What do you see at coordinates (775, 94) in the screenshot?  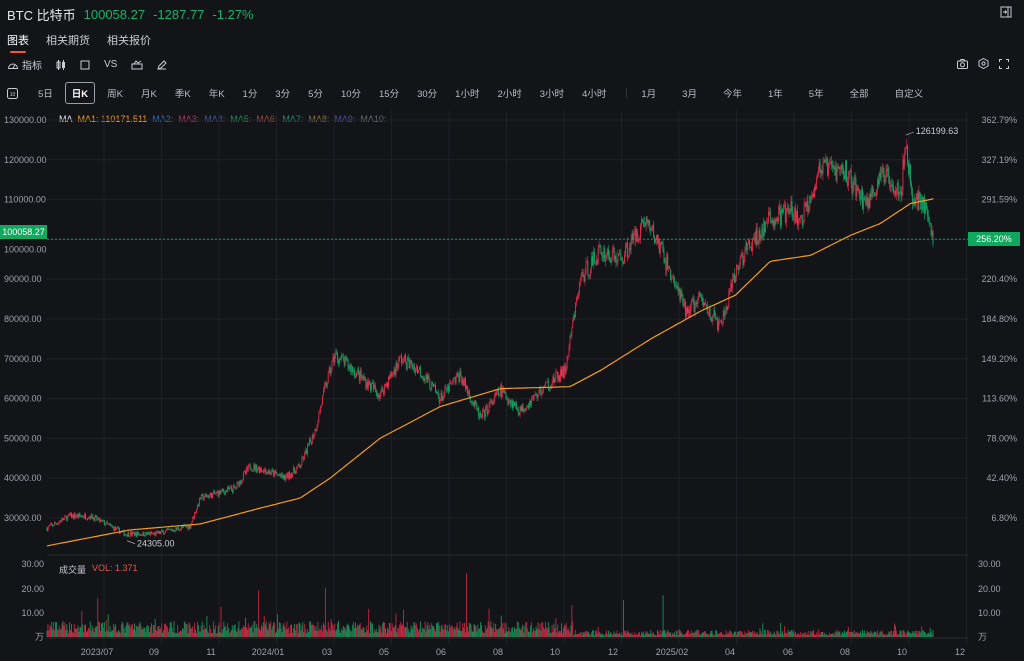 I see `range-3: 1年` at bounding box center [775, 94].